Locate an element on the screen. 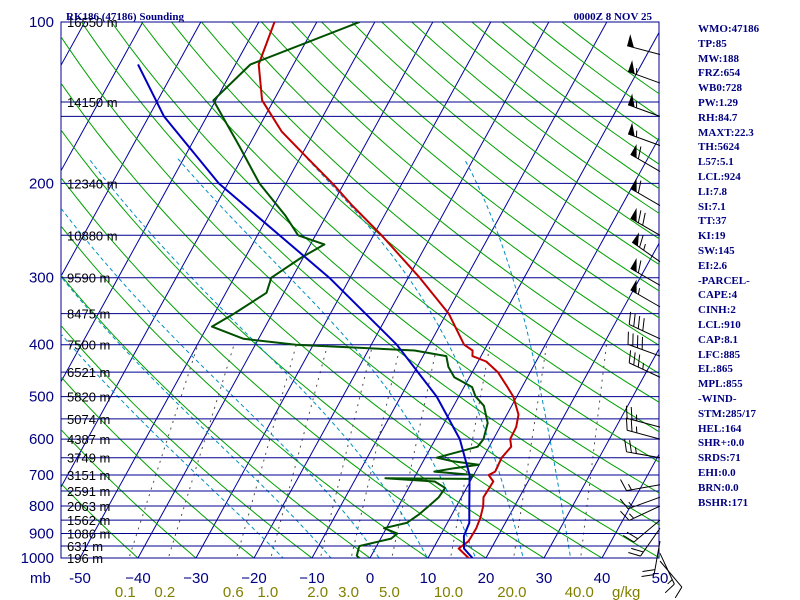 The height and width of the screenshot is (600, 800). index-line: CINH:2 is located at coordinates (717, 310).